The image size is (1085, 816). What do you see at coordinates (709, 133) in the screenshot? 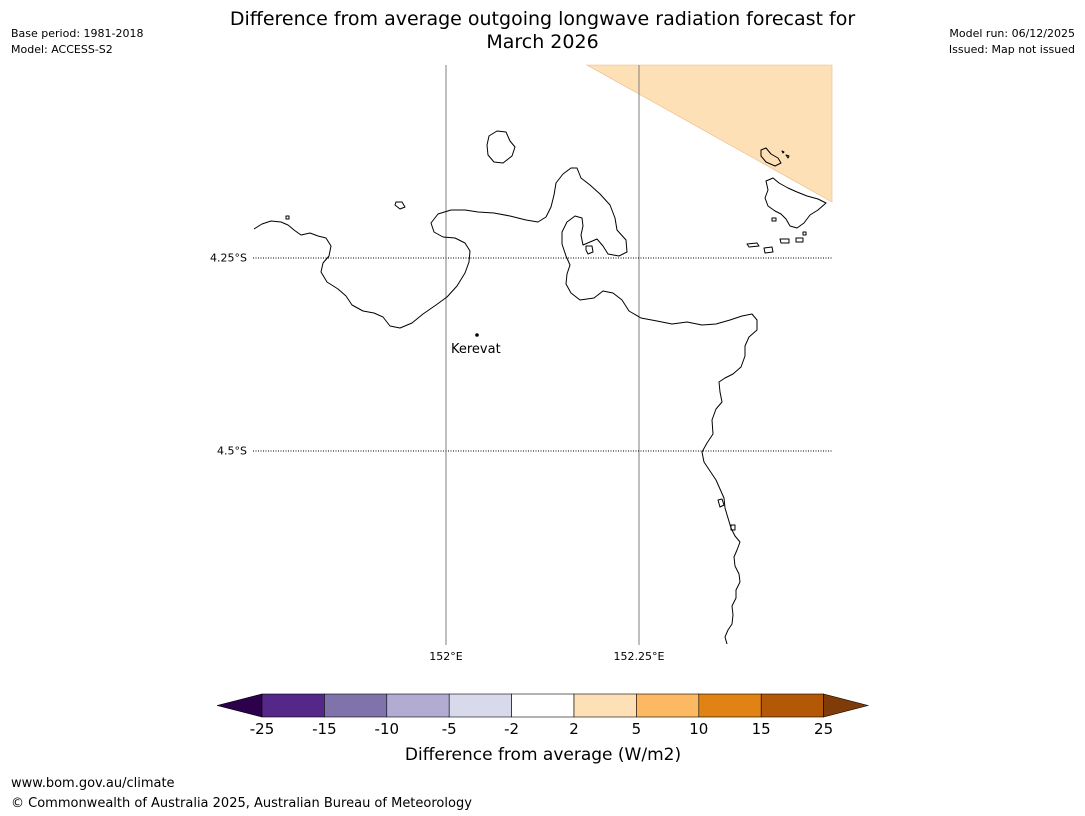
I see `anomaly-shading` at bounding box center [709, 133].